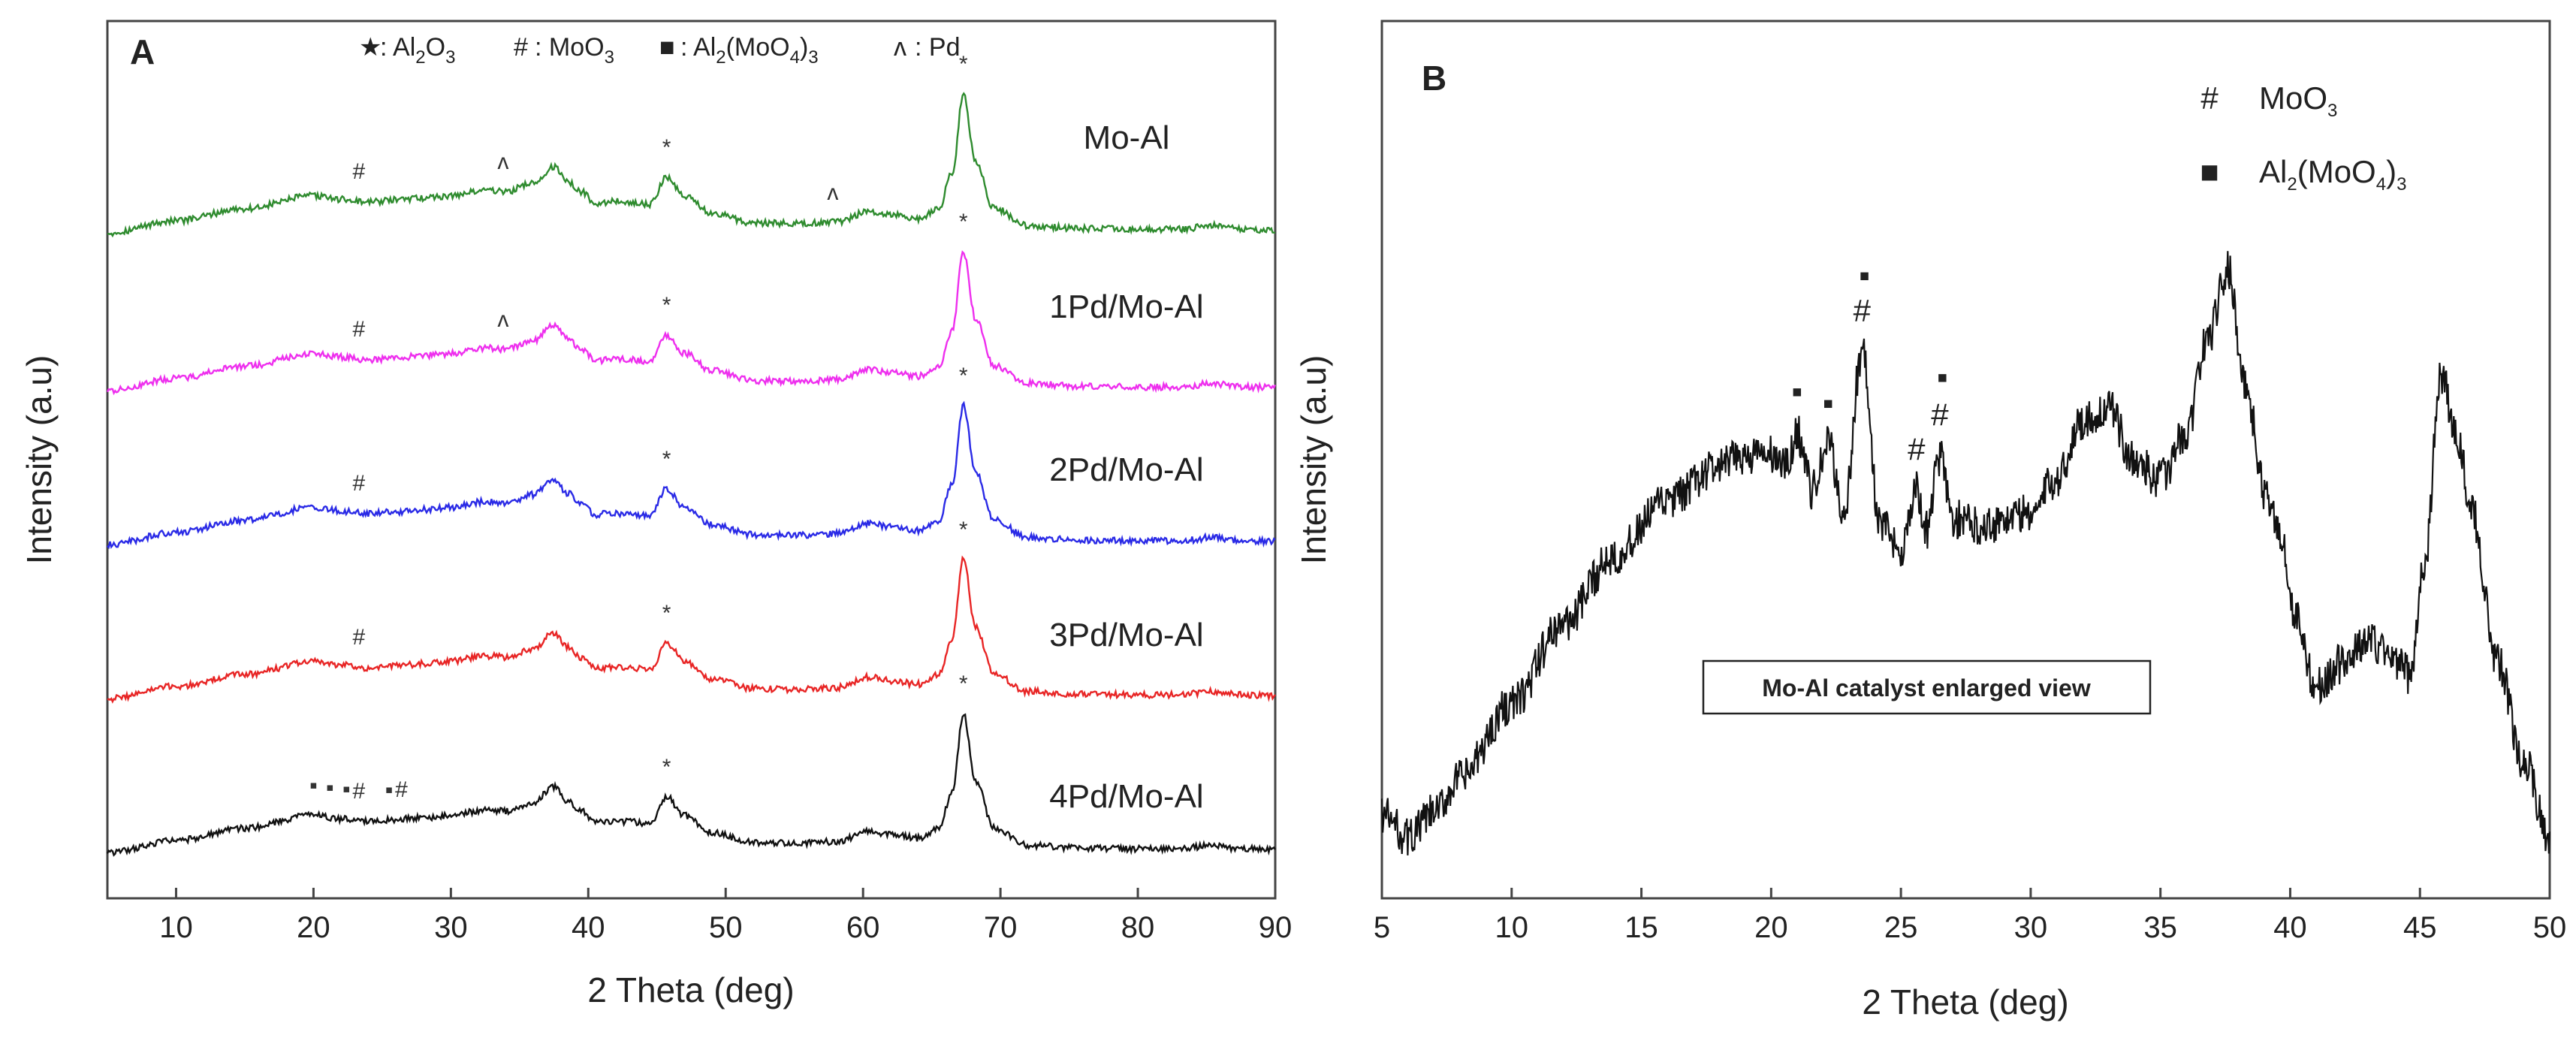  I want to click on star-icon: ★, so click(371, 47).